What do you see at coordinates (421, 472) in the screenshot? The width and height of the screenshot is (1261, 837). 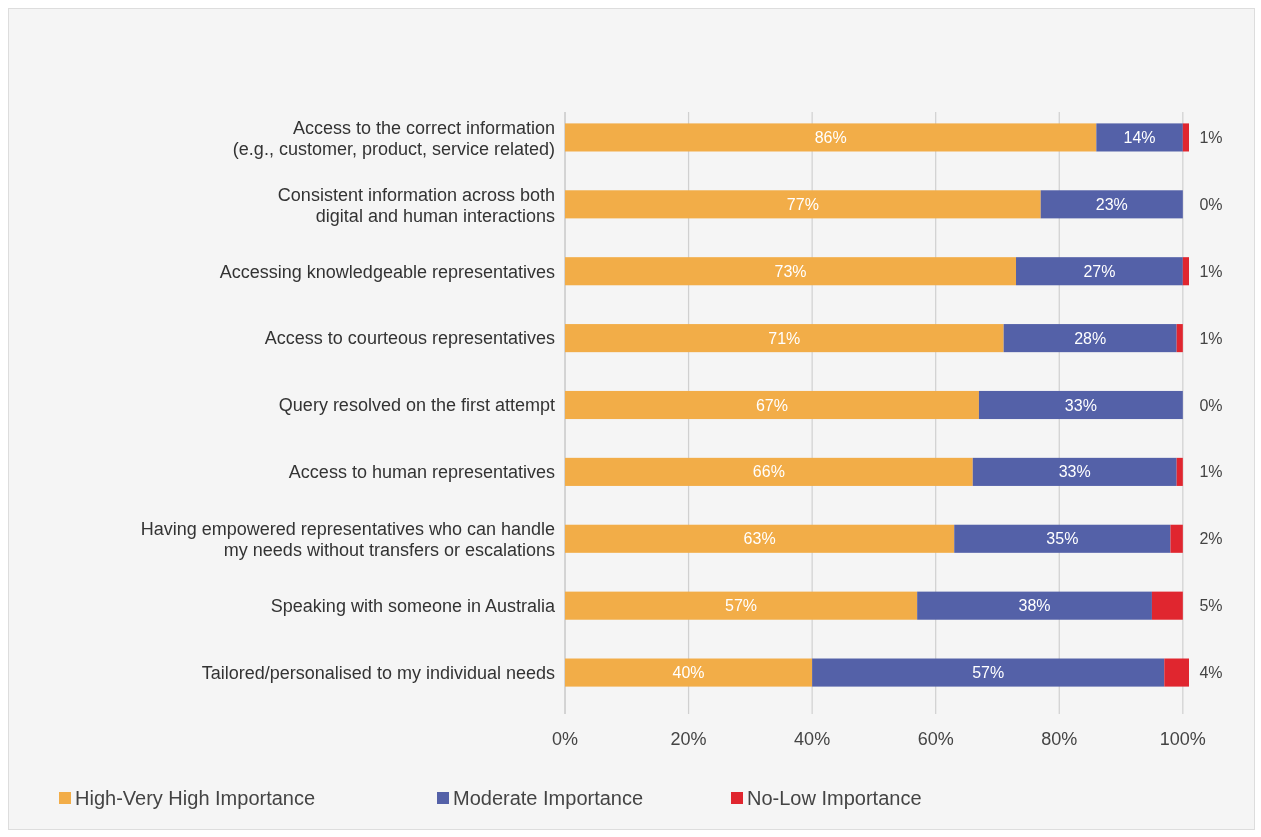 I see `y-tick-label: Access to human representatives` at bounding box center [421, 472].